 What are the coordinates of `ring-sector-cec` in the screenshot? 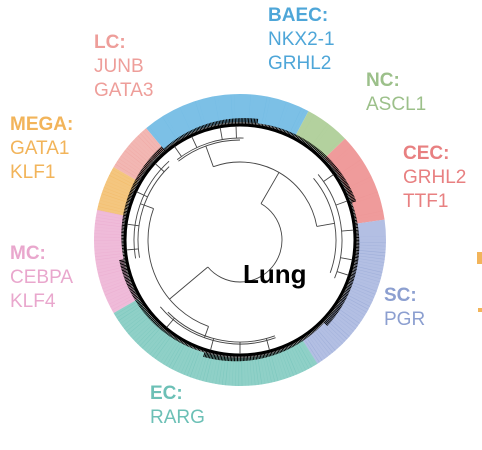 It's located at (354, 181).